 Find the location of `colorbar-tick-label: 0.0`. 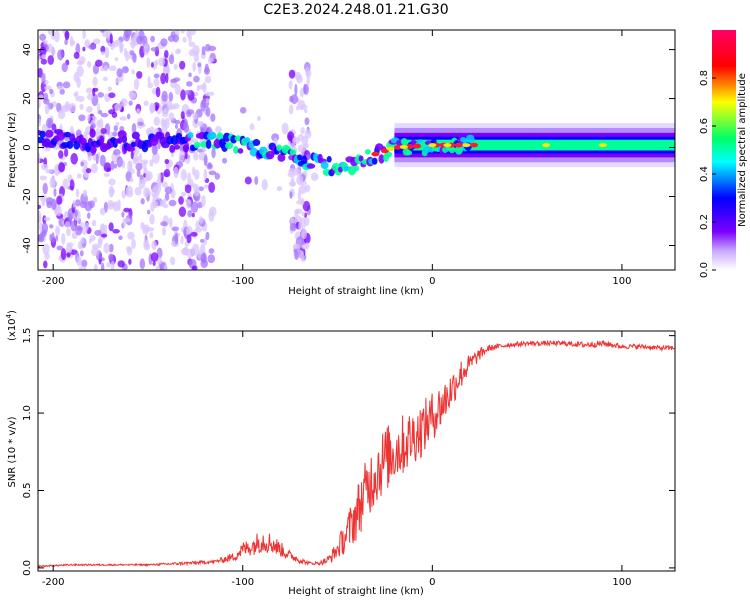

colorbar-tick-label: 0.0 is located at coordinates (704, 270).